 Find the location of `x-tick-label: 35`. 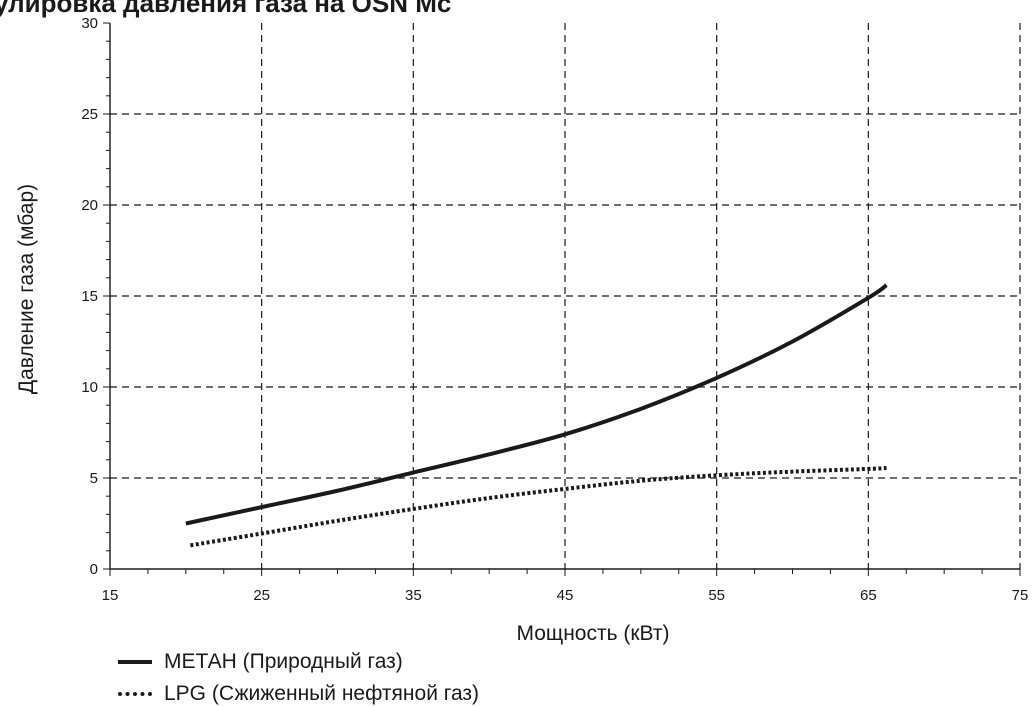

x-tick-label: 35 is located at coordinates (413, 595).